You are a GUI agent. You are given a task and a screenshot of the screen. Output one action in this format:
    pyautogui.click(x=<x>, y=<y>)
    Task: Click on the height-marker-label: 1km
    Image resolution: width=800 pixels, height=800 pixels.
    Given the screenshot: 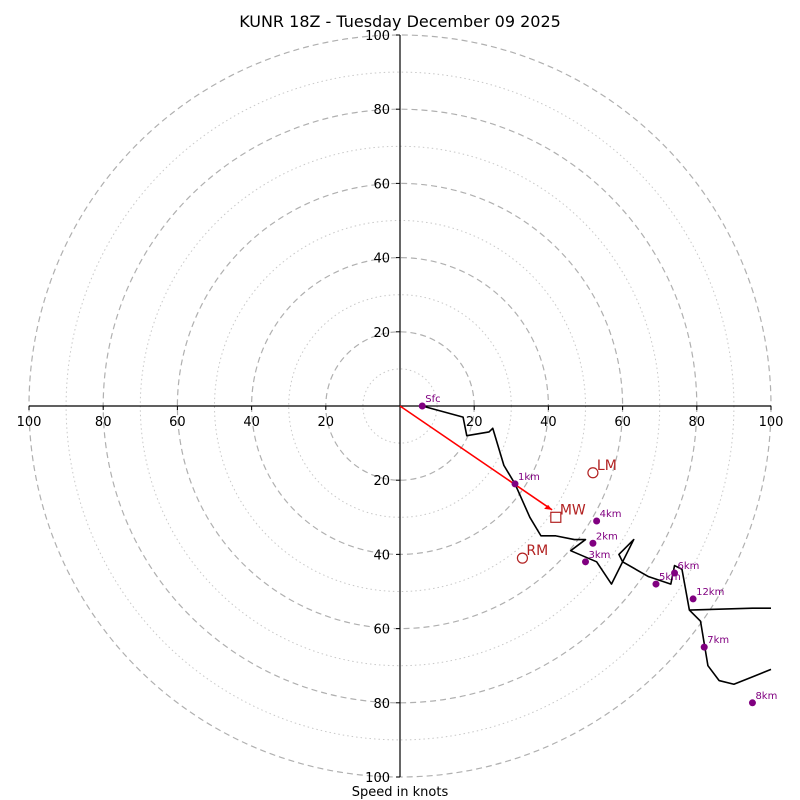 What is the action you would take?
    pyautogui.click(x=529, y=477)
    